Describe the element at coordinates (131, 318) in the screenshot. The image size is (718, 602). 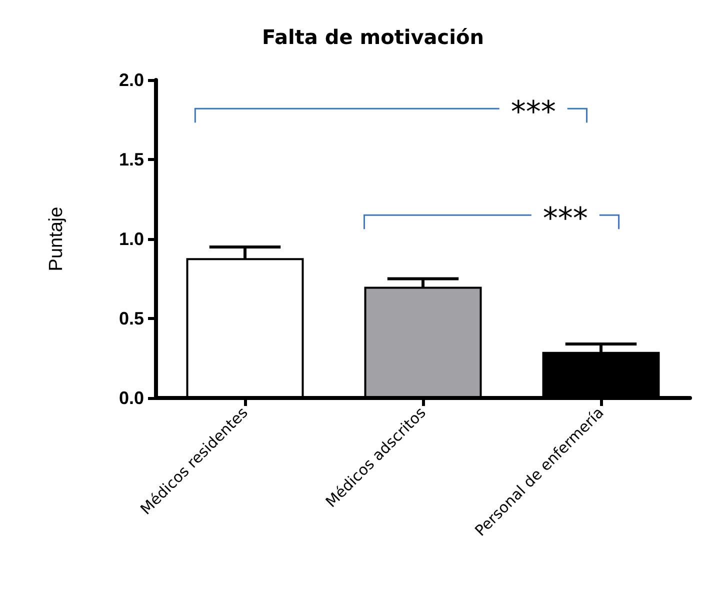
I see `y-tick-label: 0.5` at that location.